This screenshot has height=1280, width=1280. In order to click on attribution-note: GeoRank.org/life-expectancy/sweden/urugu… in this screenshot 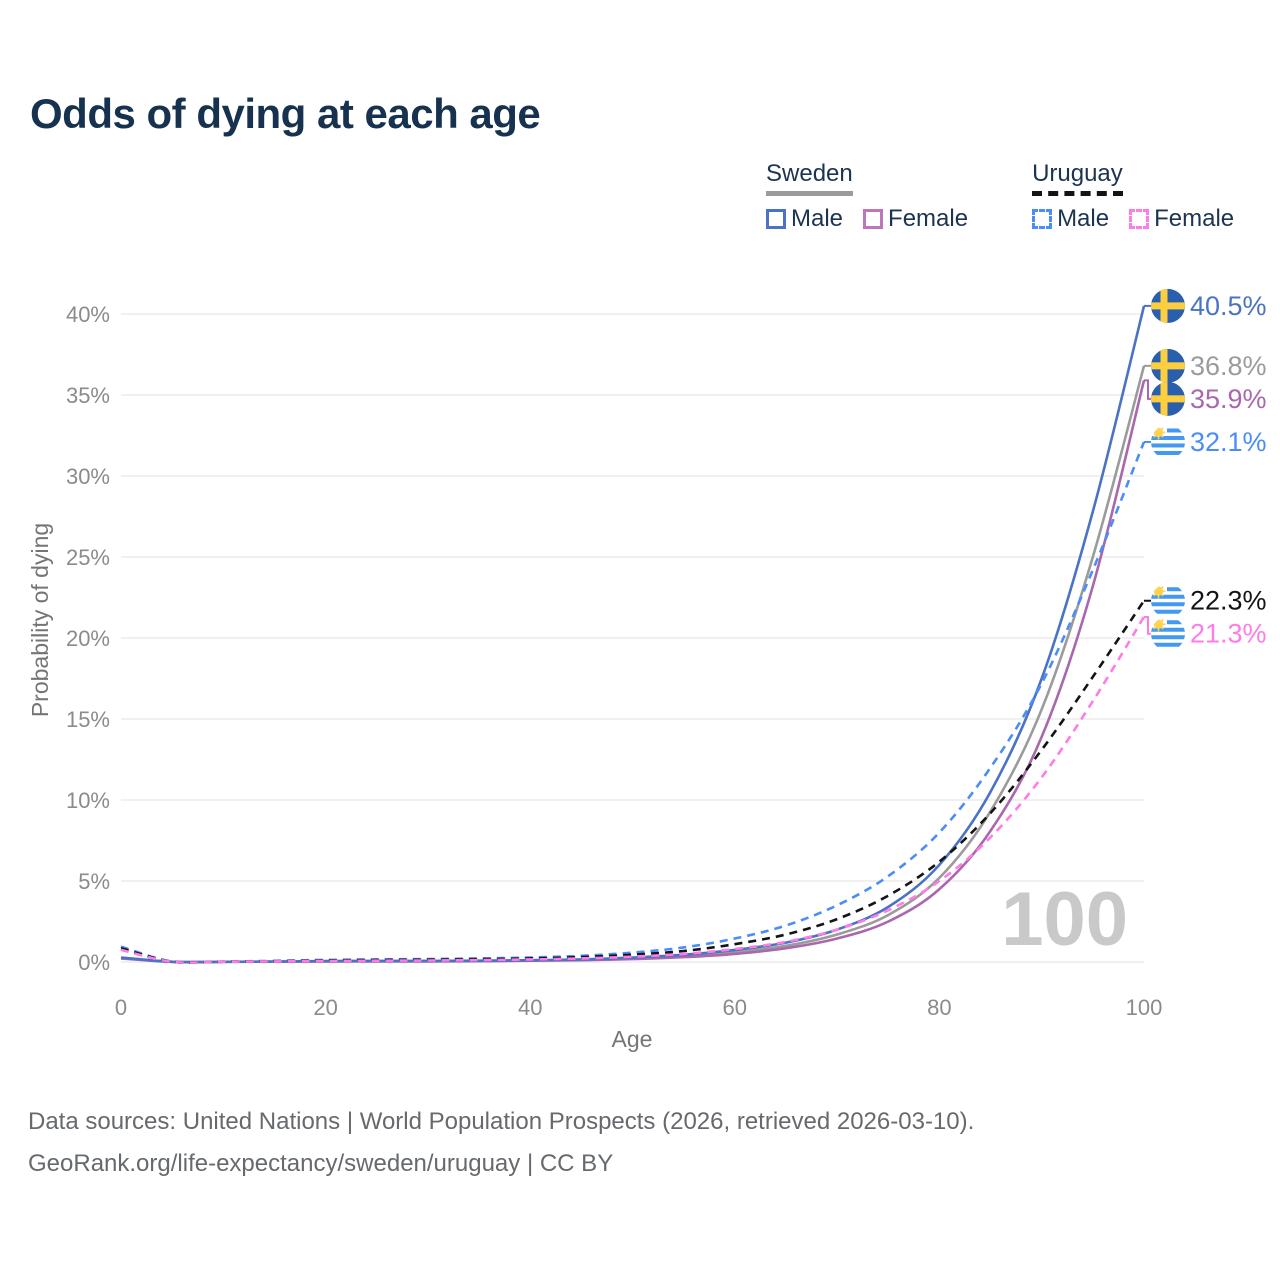, I will do `click(321, 1163)`.